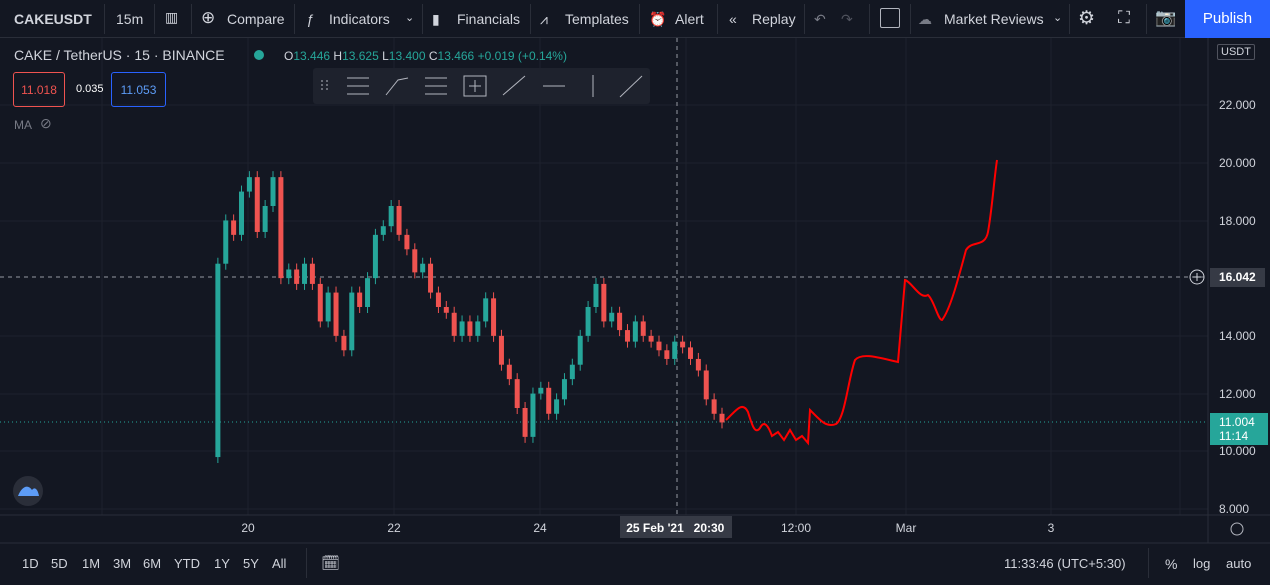 The image size is (1270, 585). What do you see at coordinates (925, 19) in the screenshot?
I see `cloud-icon: ☁` at bounding box center [925, 19].